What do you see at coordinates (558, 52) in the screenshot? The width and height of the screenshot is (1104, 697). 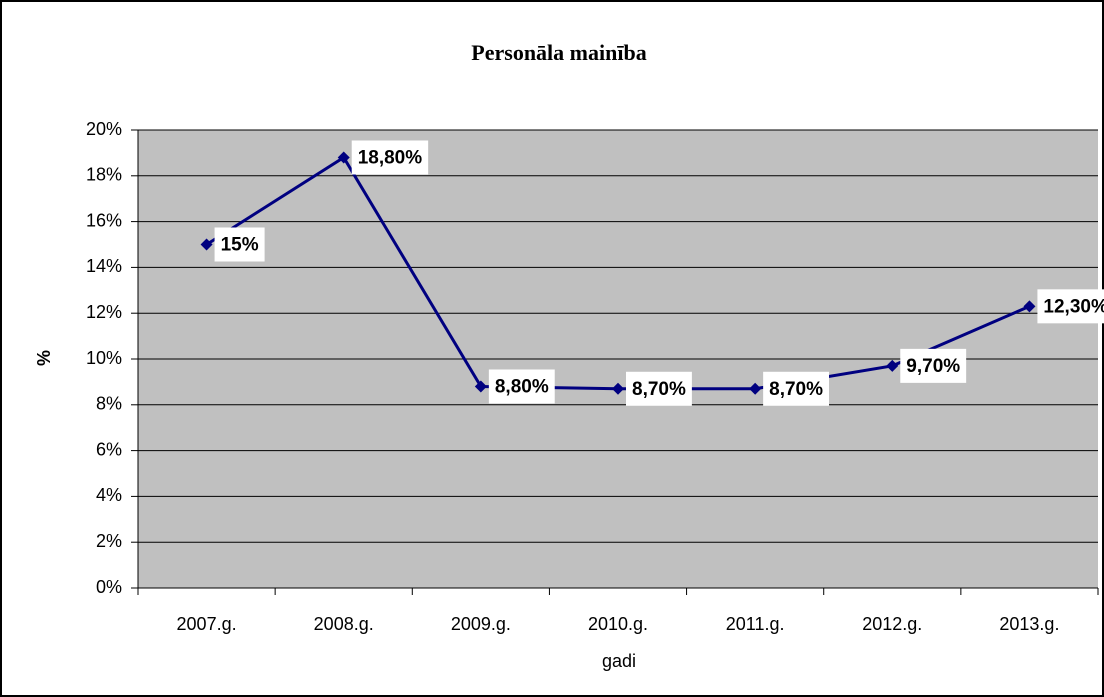 I see `chart-title: Personāla mainība` at bounding box center [558, 52].